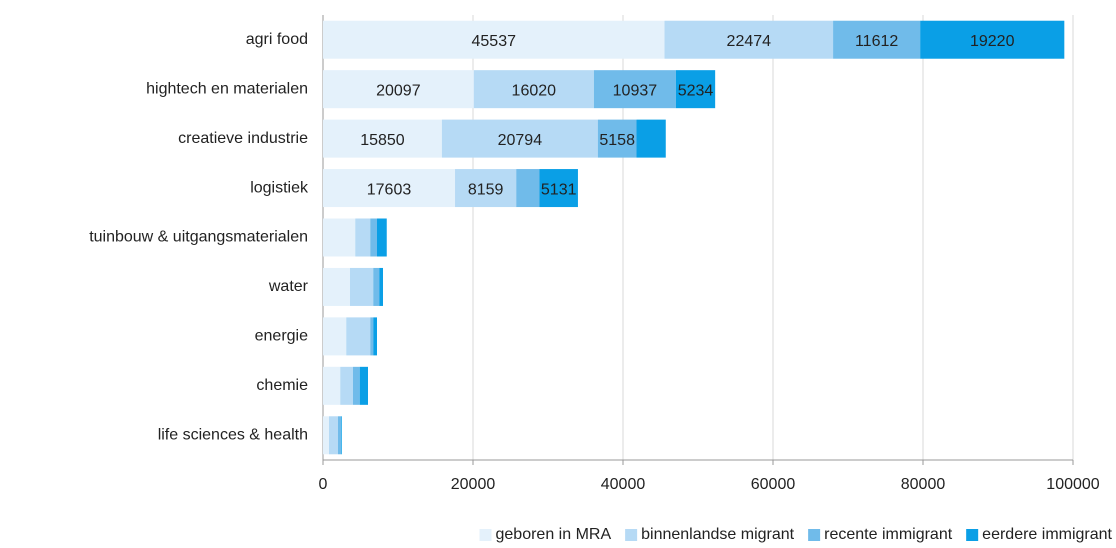 The image size is (1116, 548). I want to click on y-tick-label: logistiek, so click(279, 187).